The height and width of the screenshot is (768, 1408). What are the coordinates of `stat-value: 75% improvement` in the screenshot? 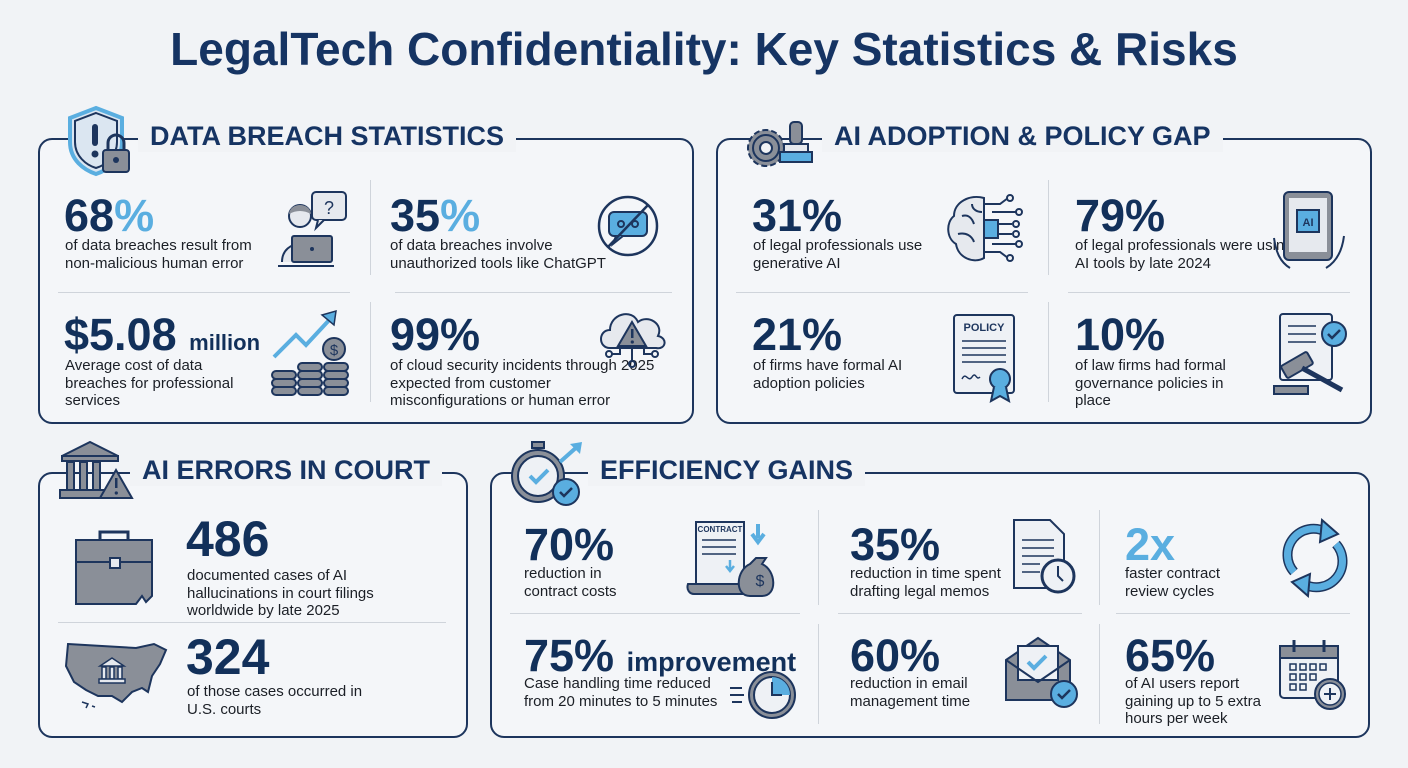 It's located at (660, 655).